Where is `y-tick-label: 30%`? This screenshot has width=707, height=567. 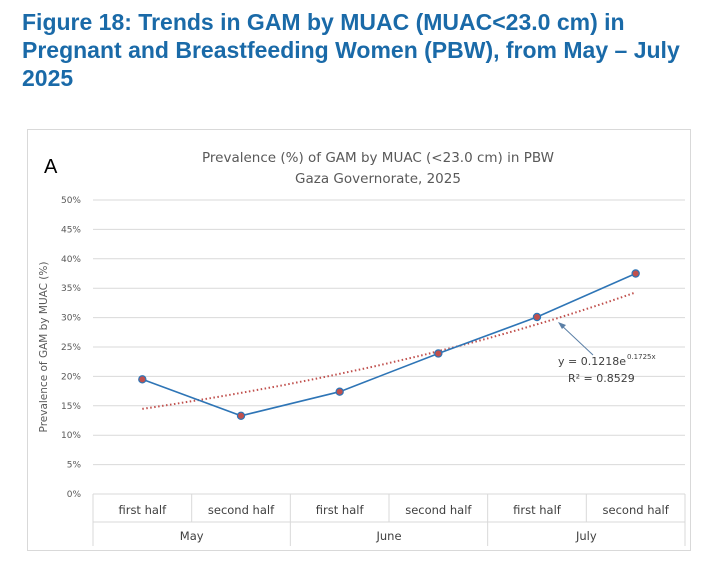
y-tick-label: 30% is located at coordinates (71, 319).